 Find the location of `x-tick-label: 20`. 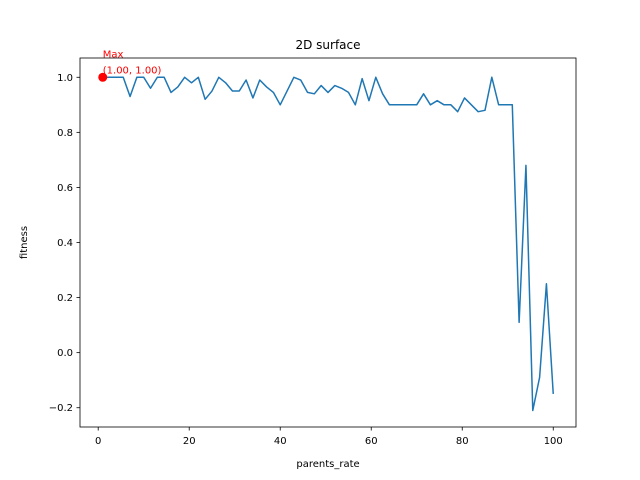

x-tick-label: 20 is located at coordinates (189, 441).